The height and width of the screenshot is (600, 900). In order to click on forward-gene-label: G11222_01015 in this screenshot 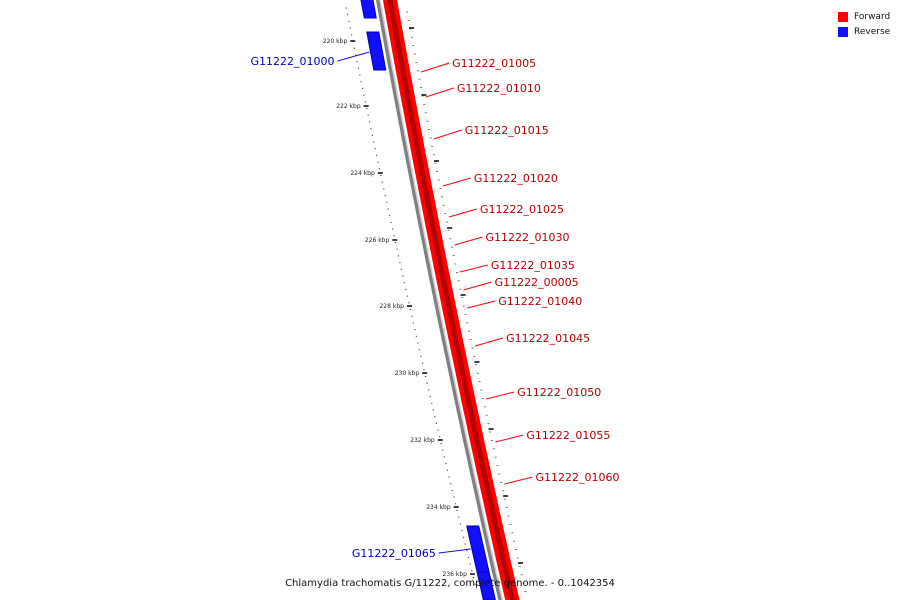, I will do `click(507, 130)`.